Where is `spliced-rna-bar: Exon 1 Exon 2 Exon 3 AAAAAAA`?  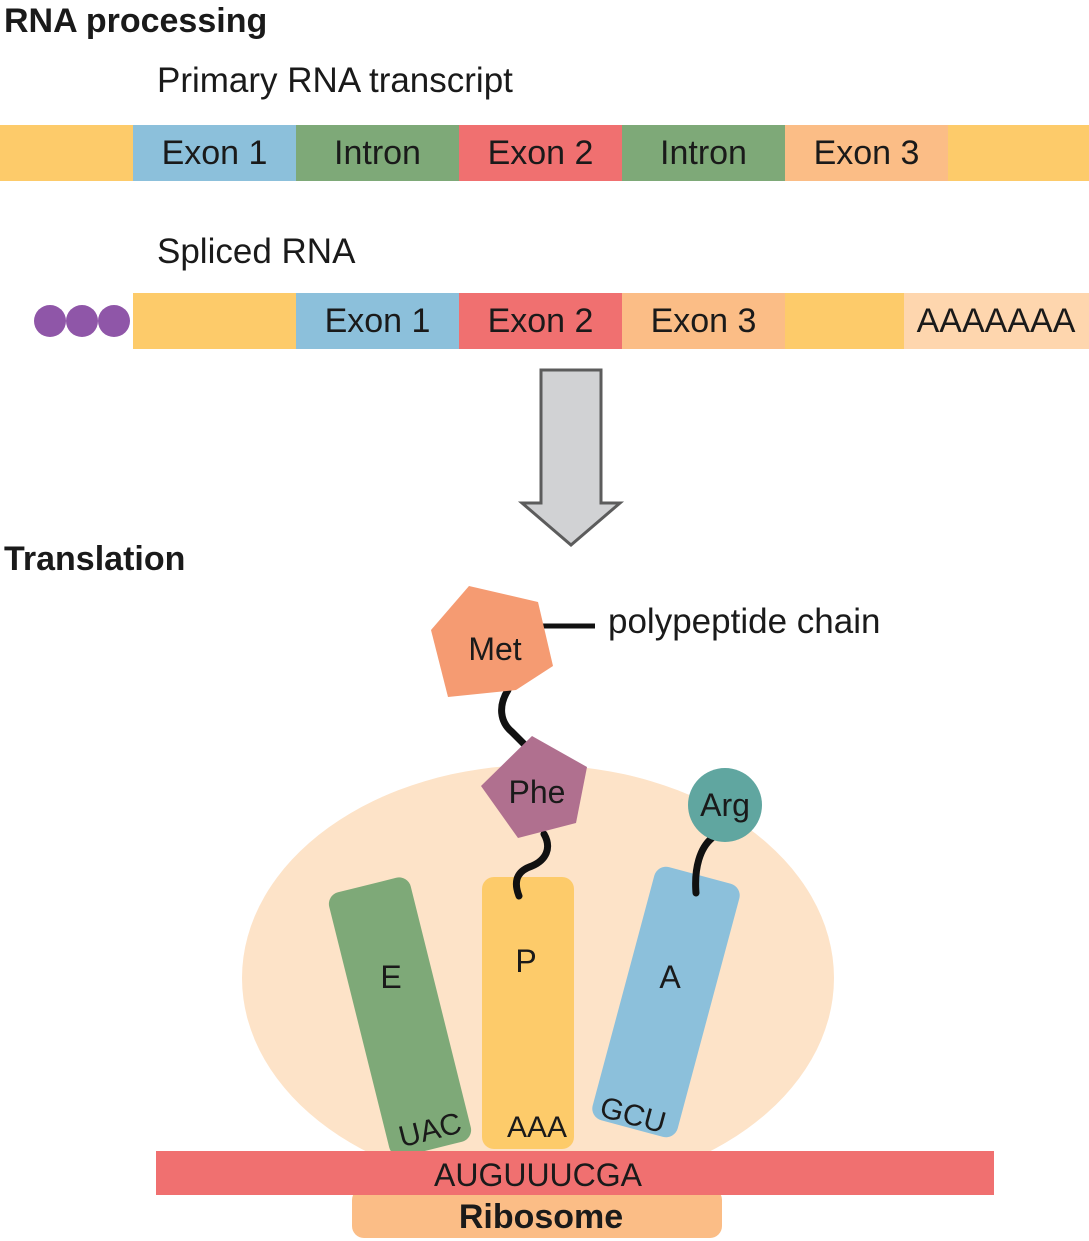
spliced-rna-bar: Exon 1 Exon 2 Exon 3 AAAAAAA is located at coordinates (561, 321).